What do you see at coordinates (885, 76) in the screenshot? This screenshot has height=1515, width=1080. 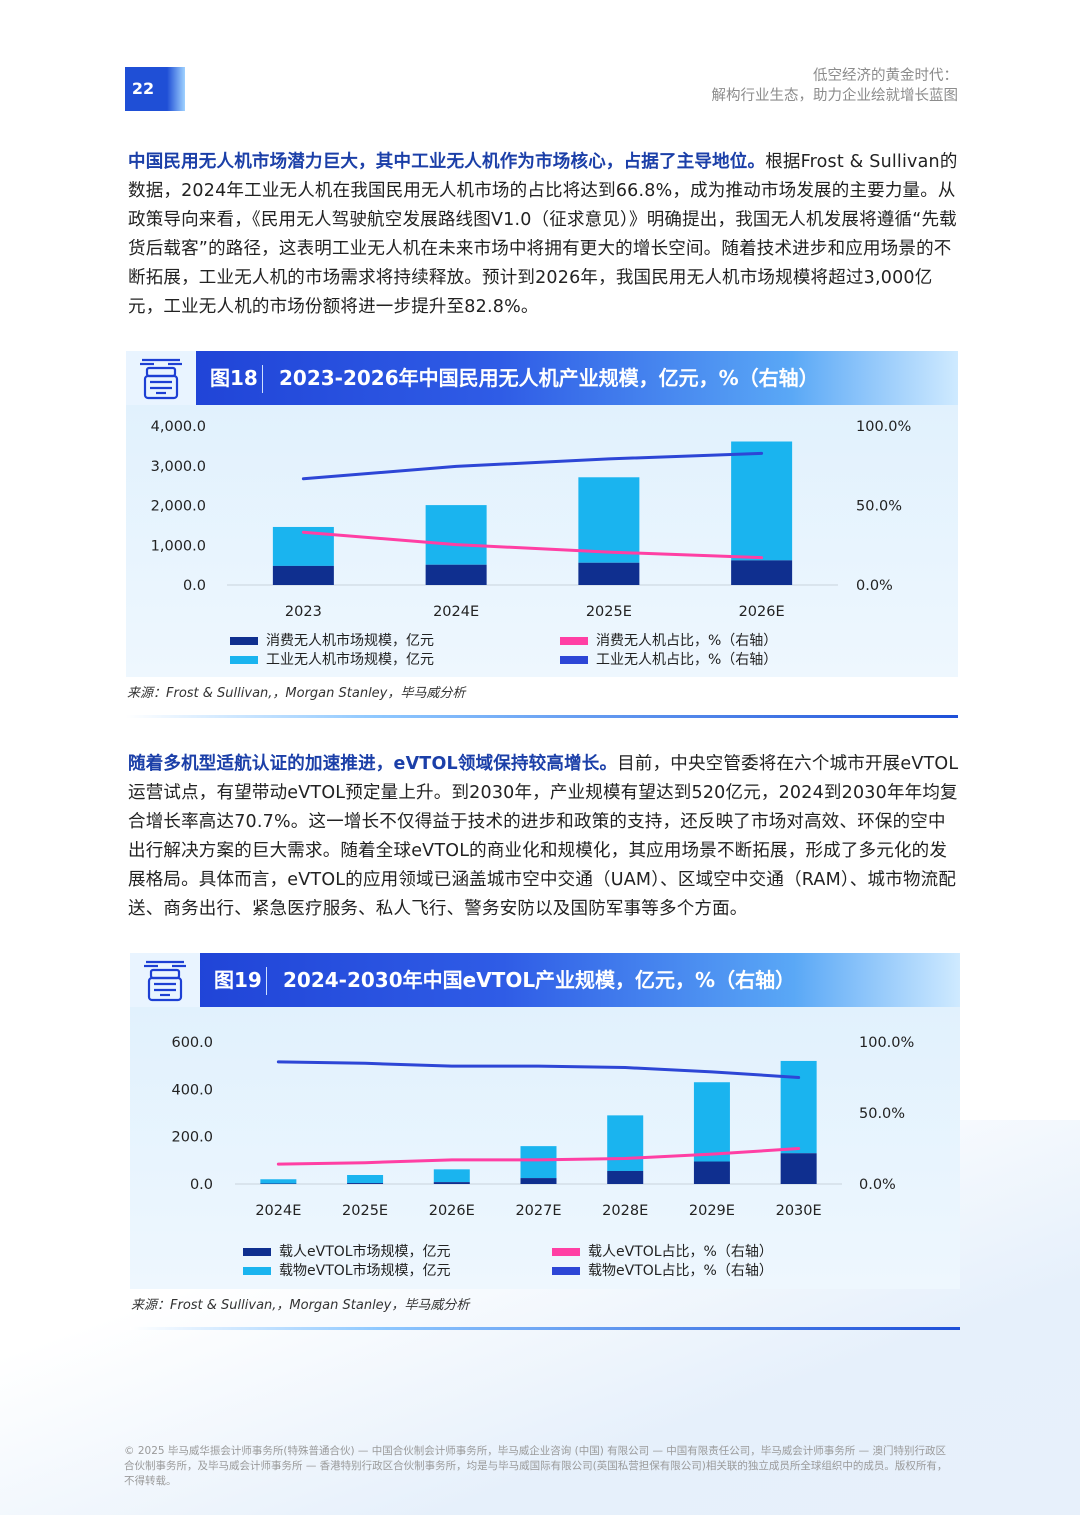 I see `header-title-line1: 低空经济的黄金时代：` at bounding box center [885, 76].